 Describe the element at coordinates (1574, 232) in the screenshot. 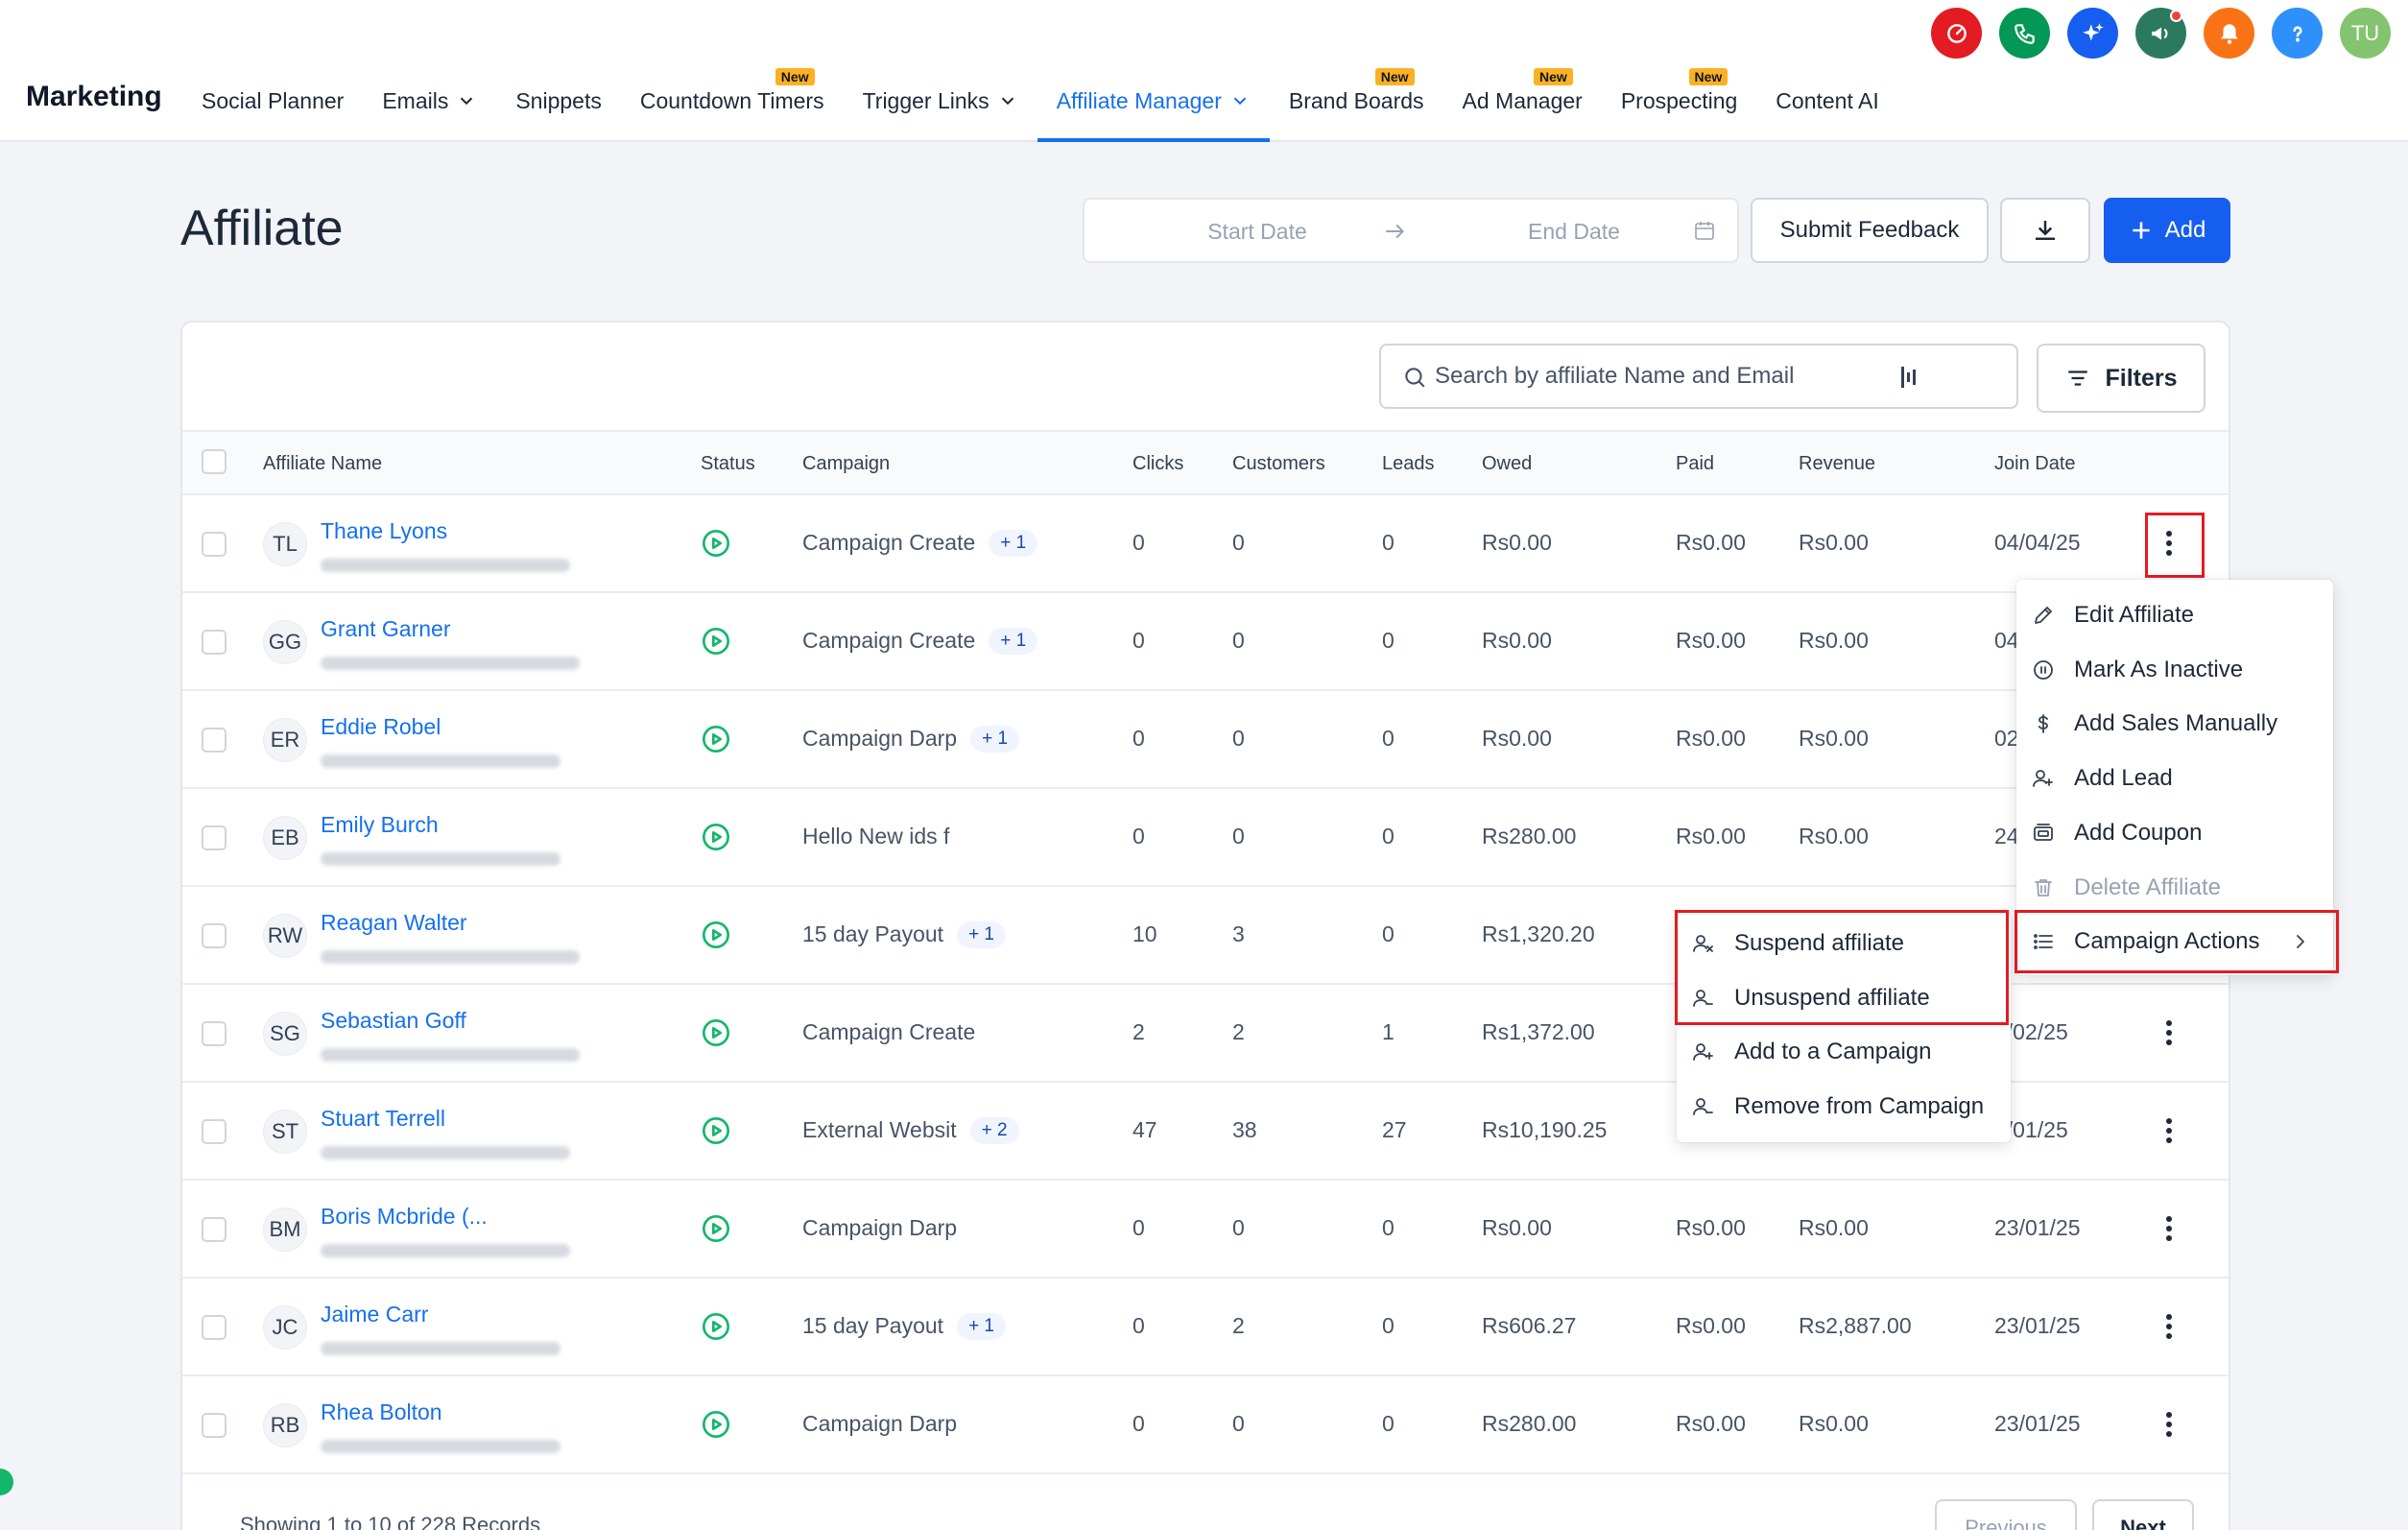

I see `end-date-field: End Date` at that location.